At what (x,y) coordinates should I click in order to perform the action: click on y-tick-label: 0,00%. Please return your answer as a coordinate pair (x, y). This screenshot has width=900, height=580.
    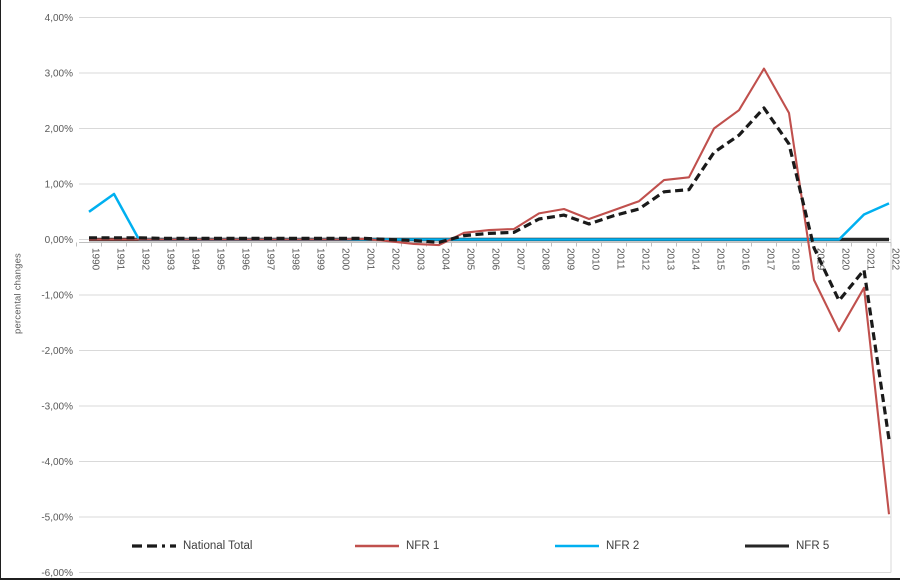
    Looking at the image, I should click on (59, 240).